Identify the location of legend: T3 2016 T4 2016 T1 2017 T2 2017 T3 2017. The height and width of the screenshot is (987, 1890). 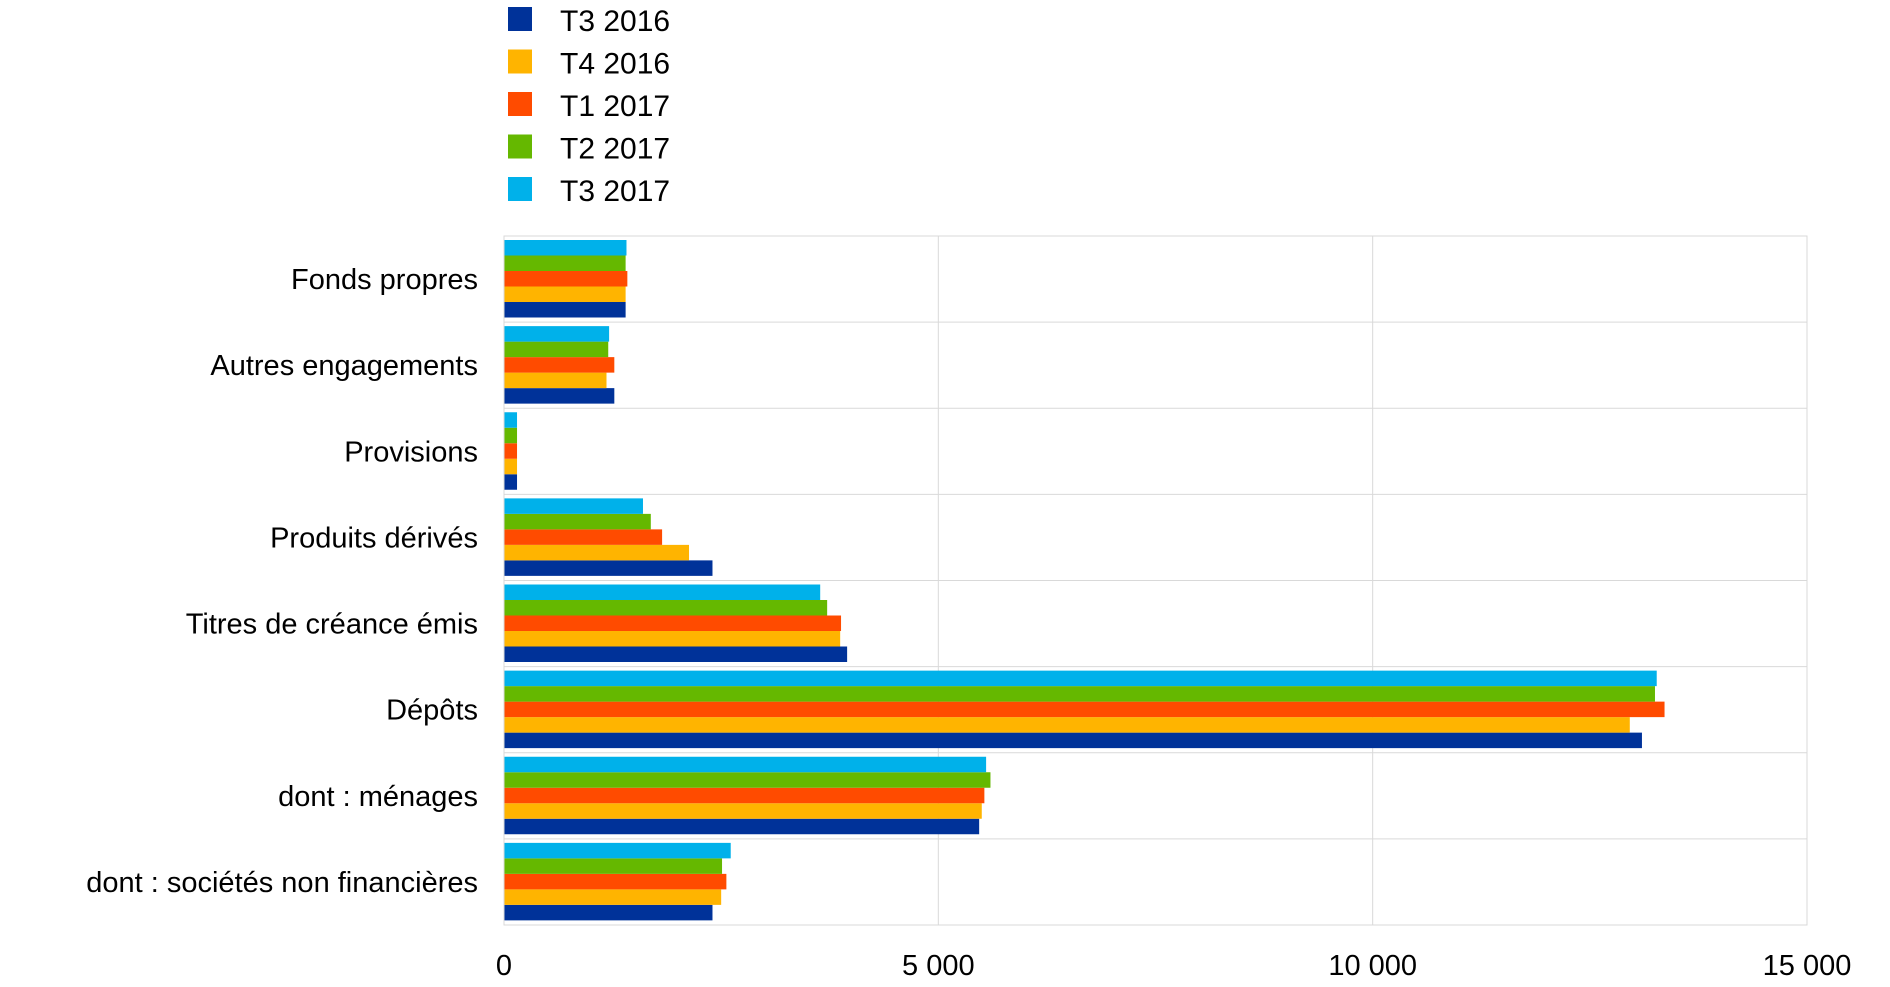
(589, 106).